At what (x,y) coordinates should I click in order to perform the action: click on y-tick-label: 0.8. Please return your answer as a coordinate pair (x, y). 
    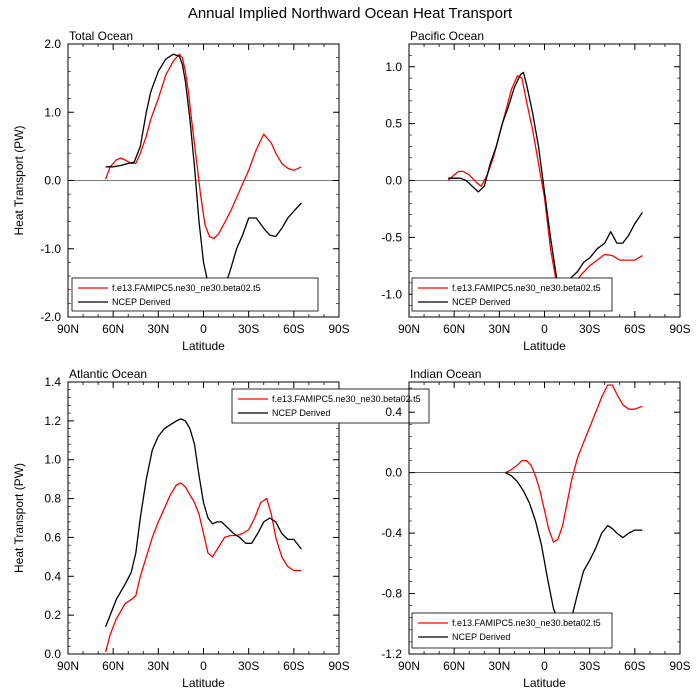
    Looking at the image, I should click on (52, 499).